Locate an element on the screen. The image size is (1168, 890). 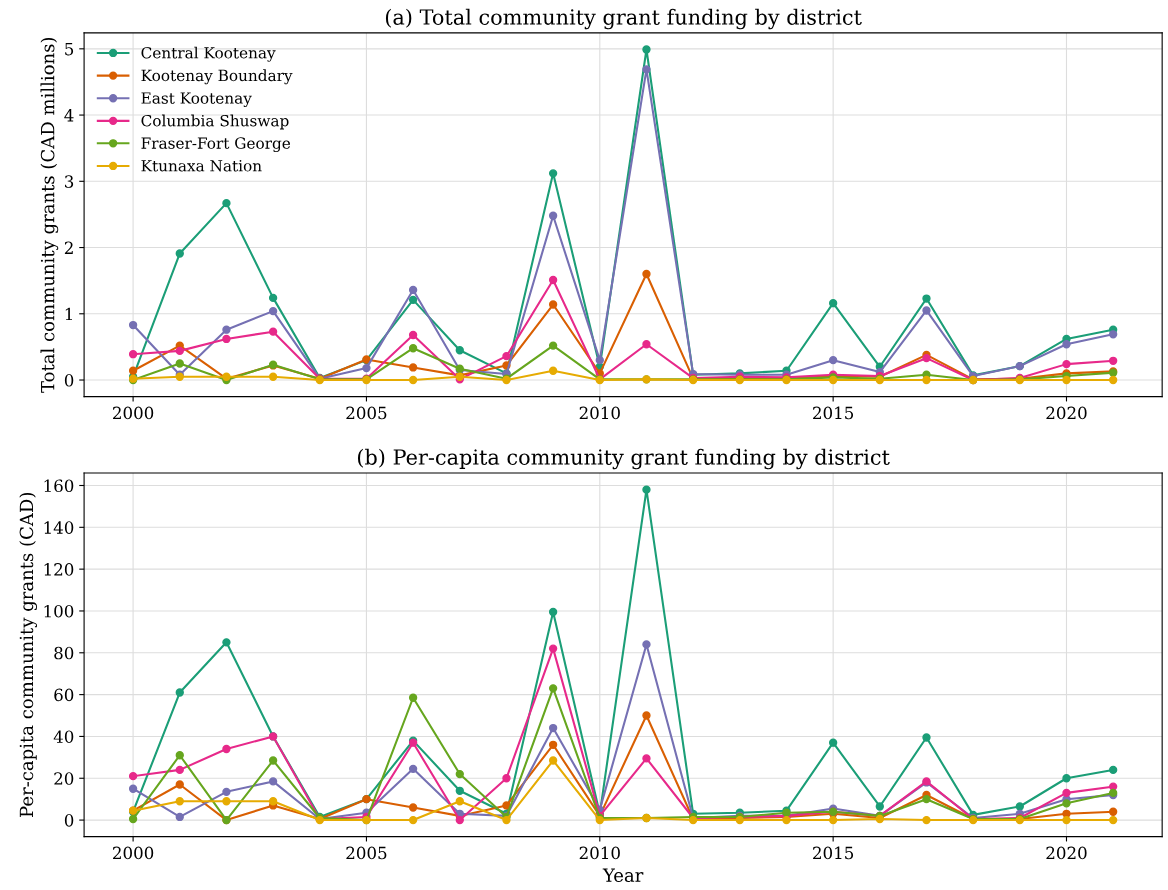
legend-label: East Kootenay is located at coordinates (196, 99).